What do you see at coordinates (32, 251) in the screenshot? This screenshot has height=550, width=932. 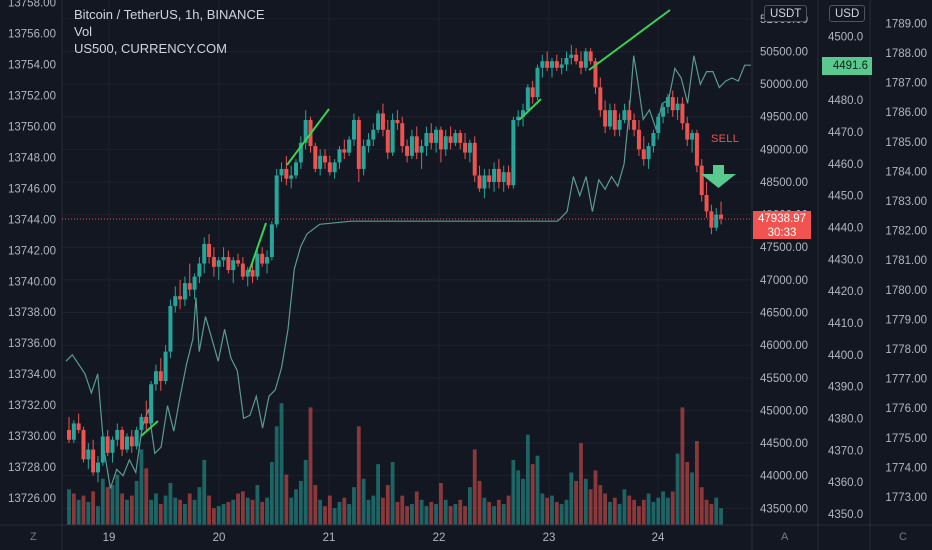 I see `left-y-tick-label: 13742.00` at bounding box center [32, 251].